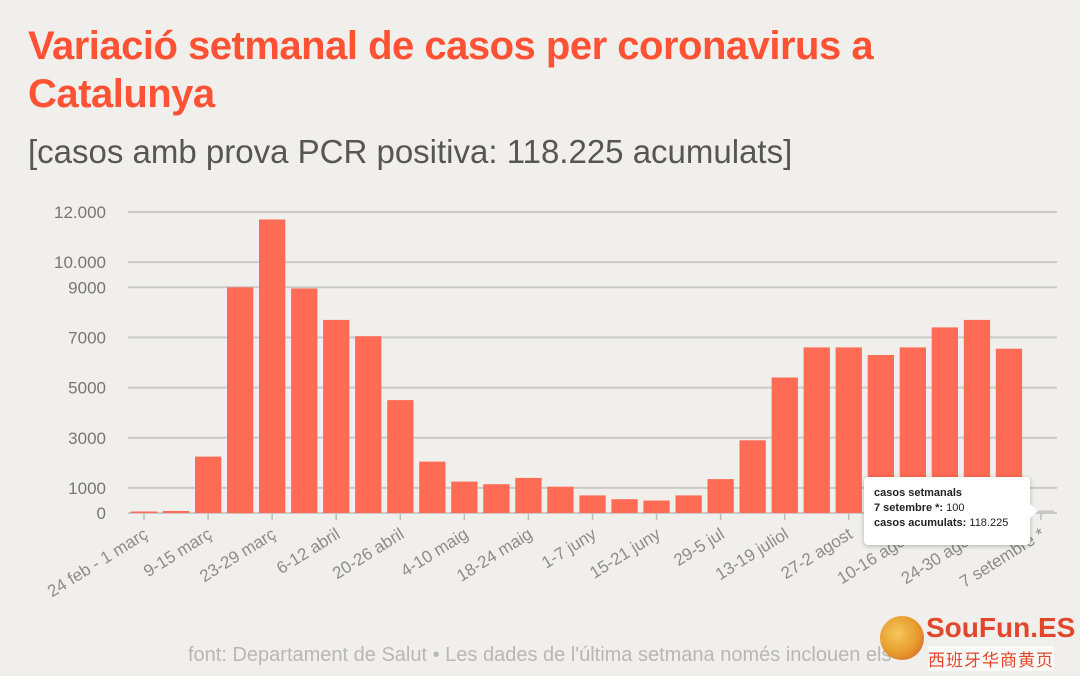 The image size is (1080, 676). I want to click on y-tick-label: 5000, so click(87, 388).